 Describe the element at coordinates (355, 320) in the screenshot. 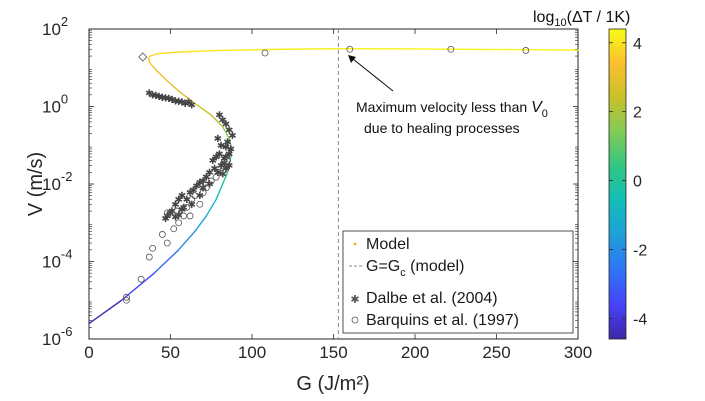

I see `legend-barquins-marker` at that location.